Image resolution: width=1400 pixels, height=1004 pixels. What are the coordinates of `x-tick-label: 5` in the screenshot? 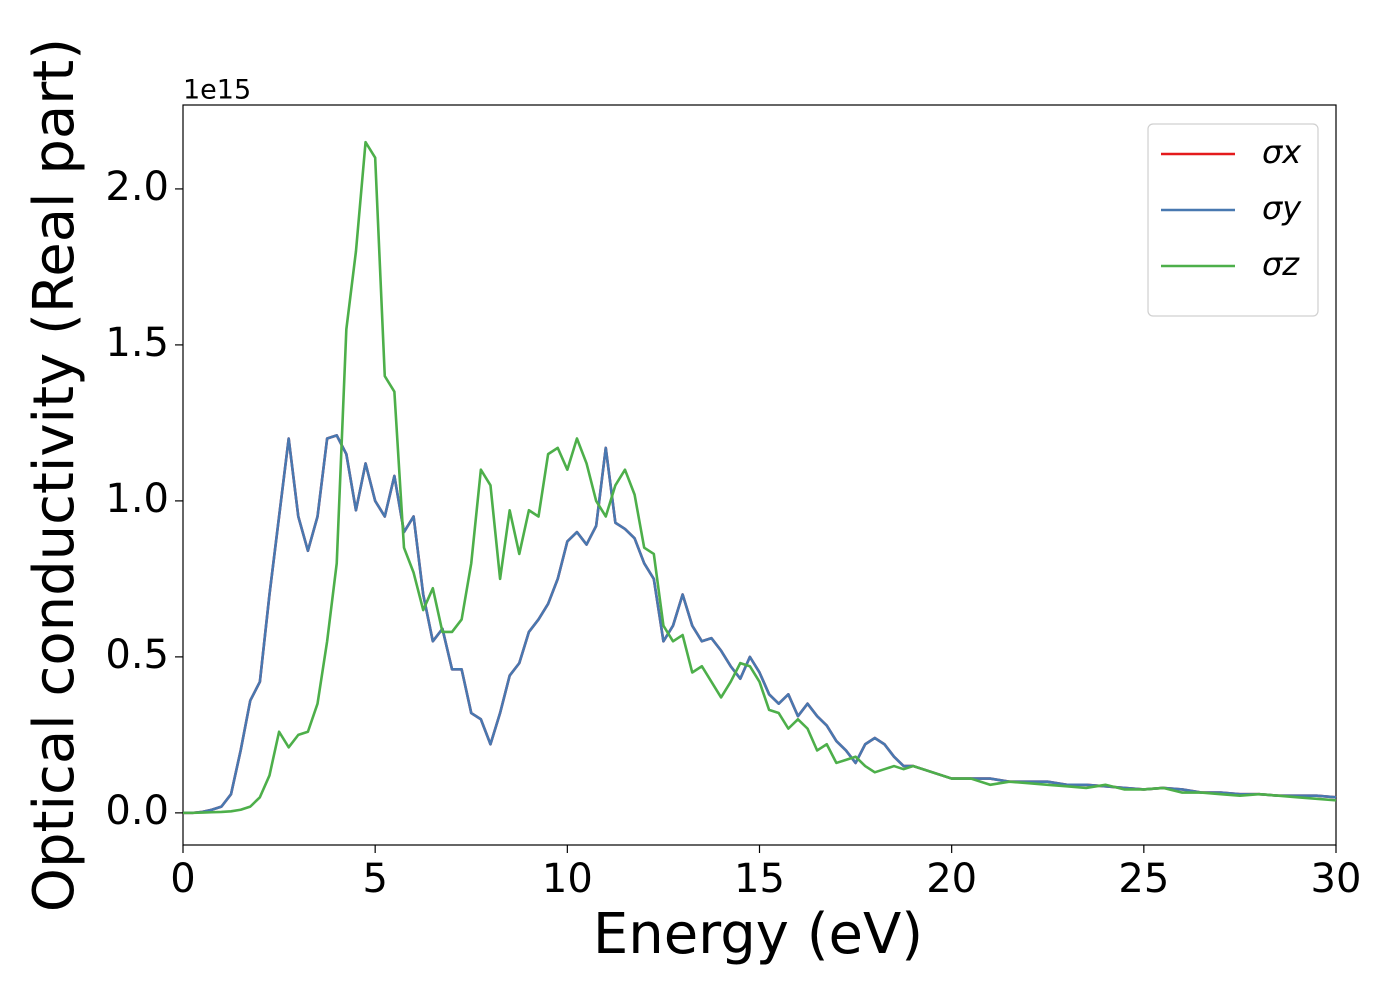 It's located at (374, 879).